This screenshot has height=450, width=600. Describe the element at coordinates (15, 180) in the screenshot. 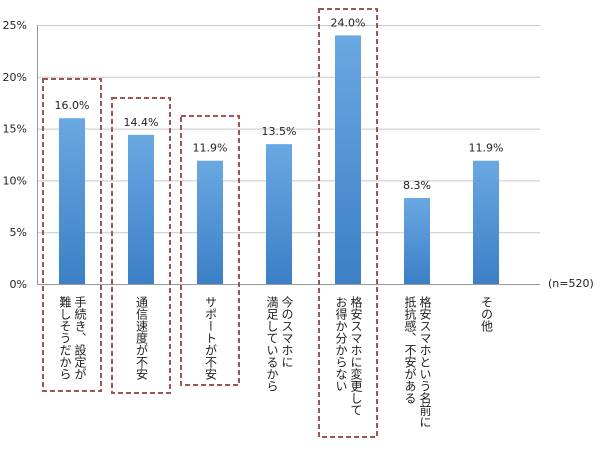

I see `y-tick-label: 10%` at that location.